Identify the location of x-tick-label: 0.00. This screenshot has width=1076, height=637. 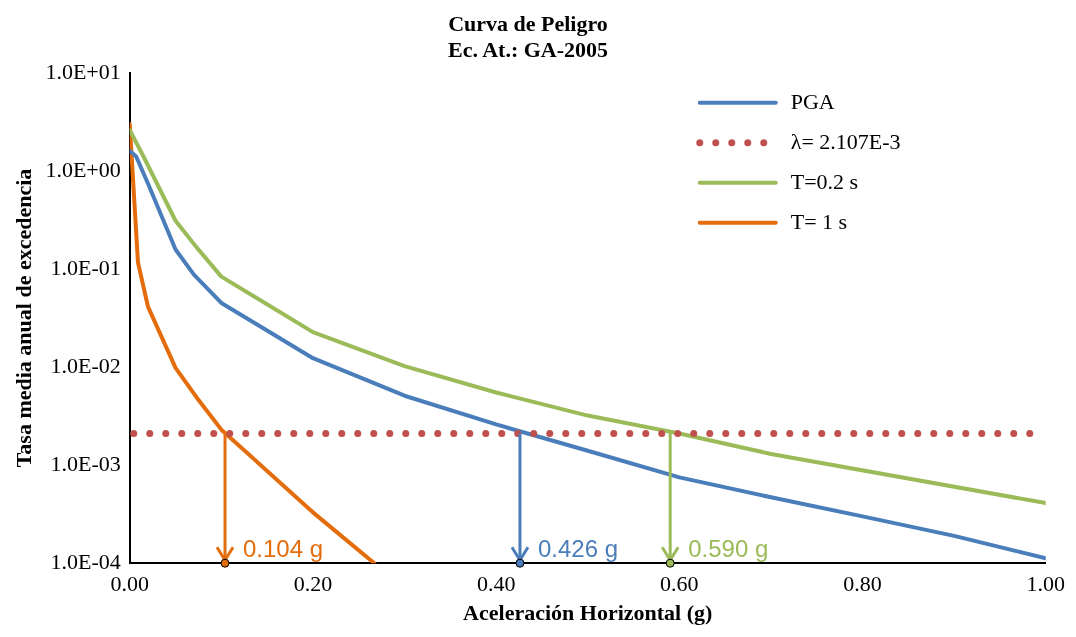
(129, 584).